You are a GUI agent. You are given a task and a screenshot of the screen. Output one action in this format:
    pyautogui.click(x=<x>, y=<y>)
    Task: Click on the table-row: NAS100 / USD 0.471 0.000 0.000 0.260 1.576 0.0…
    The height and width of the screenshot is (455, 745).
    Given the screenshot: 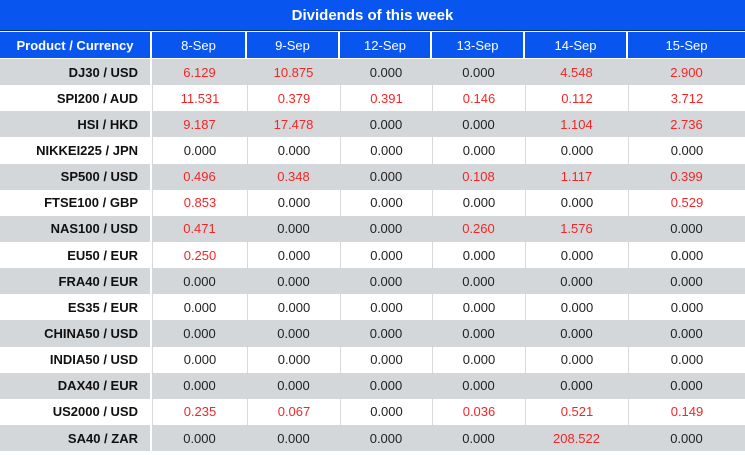 What is the action you would take?
    pyautogui.click(x=372, y=228)
    